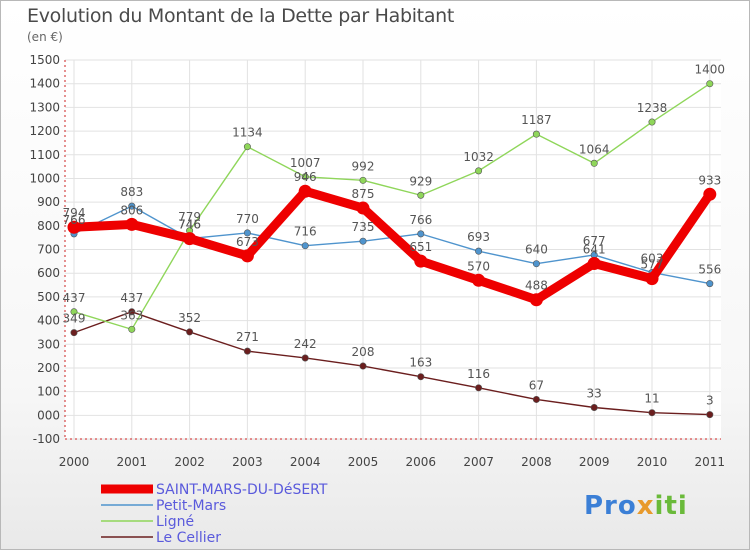  I want to click on y-tick-label: 400, so click(48, 321).